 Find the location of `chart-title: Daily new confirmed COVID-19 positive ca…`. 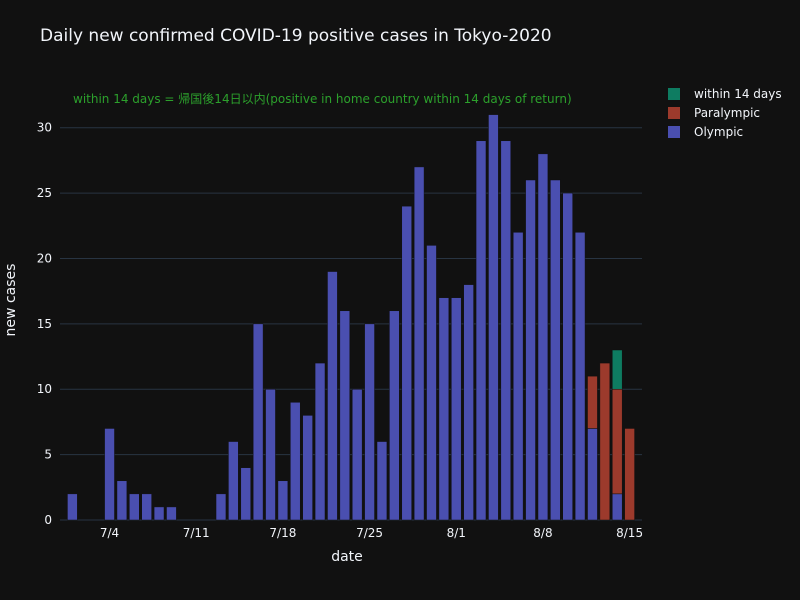

chart-title: Daily new confirmed COVID-19 positive ca… is located at coordinates (296, 36).